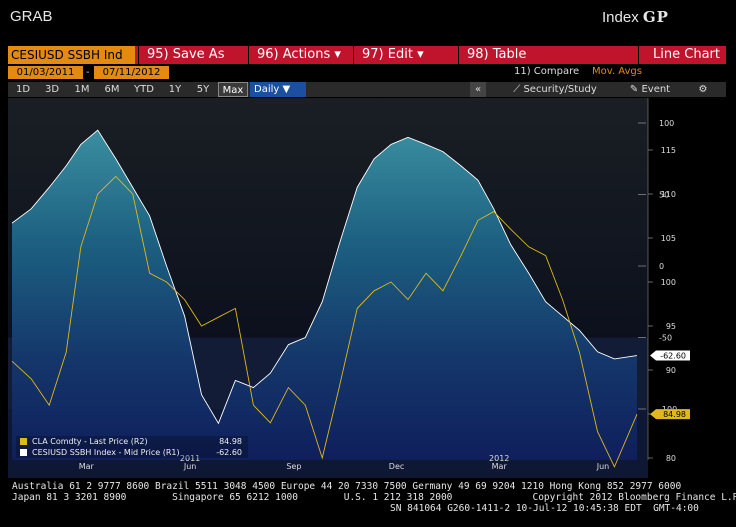 The height and width of the screenshot is (527, 736). I want to click on app-title: GRAB, so click(31, 16).